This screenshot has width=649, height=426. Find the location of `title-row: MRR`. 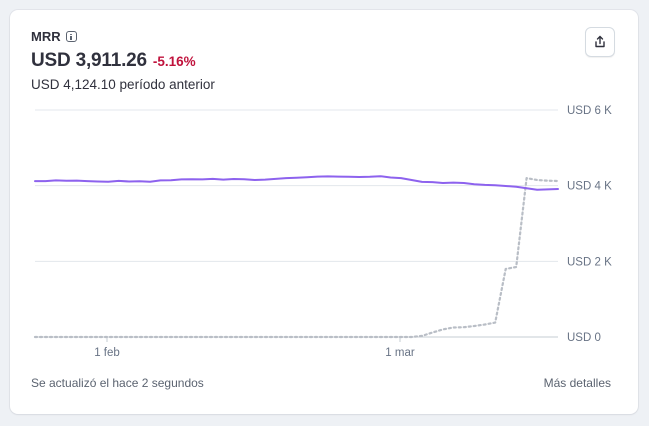

title-row: MRR is located at coordinates (54, 36).